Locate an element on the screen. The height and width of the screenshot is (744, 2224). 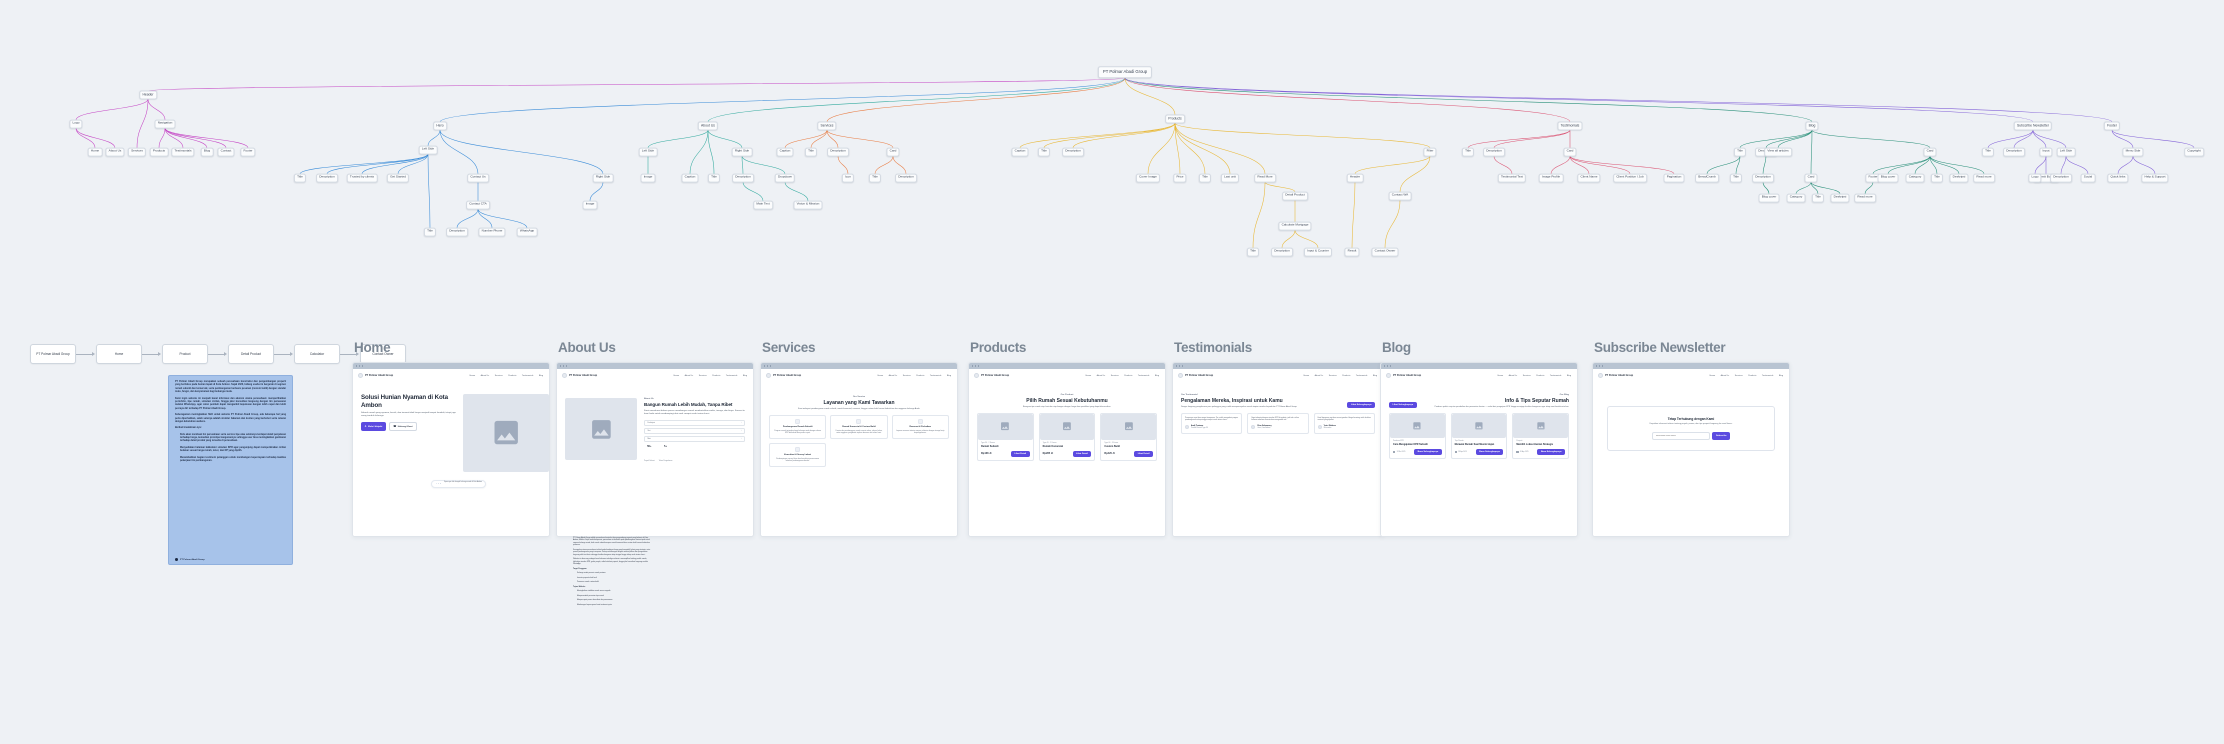
tree-node: Trusted by clients is located at coordinates (362, 178).